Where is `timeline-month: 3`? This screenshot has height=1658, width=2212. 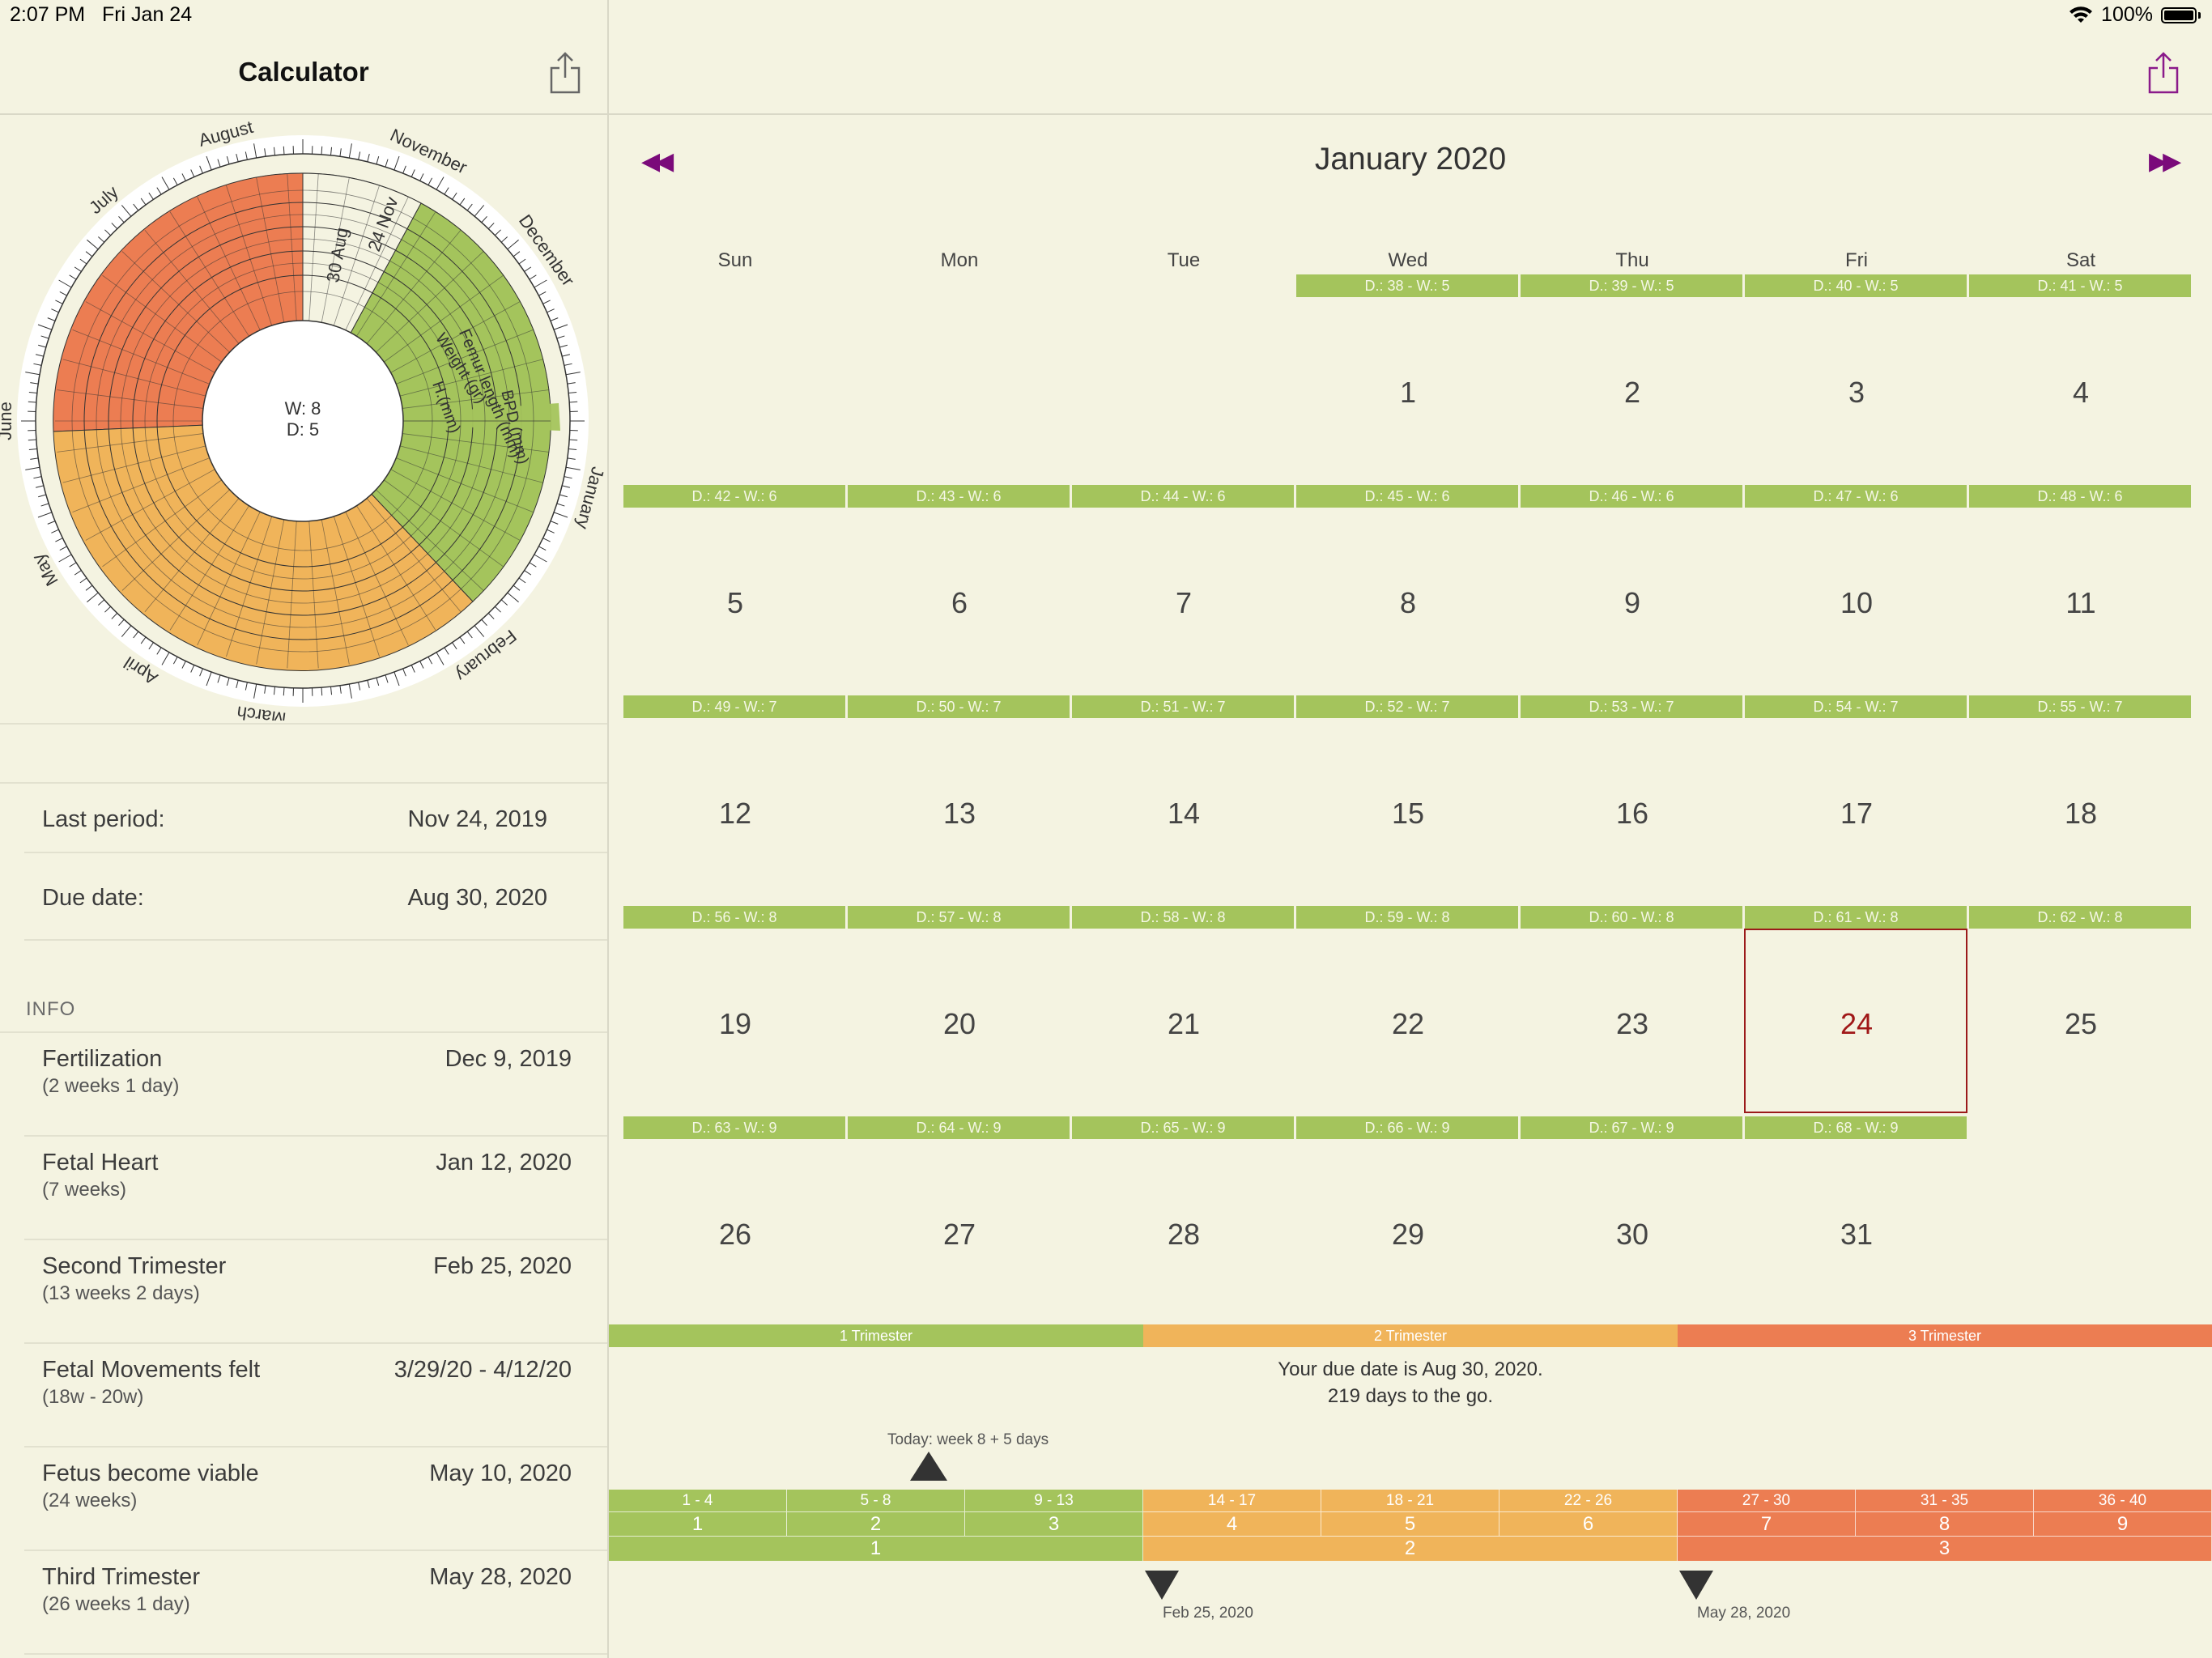
timeline-month: 3 is located at coordinates (1054, 1524).